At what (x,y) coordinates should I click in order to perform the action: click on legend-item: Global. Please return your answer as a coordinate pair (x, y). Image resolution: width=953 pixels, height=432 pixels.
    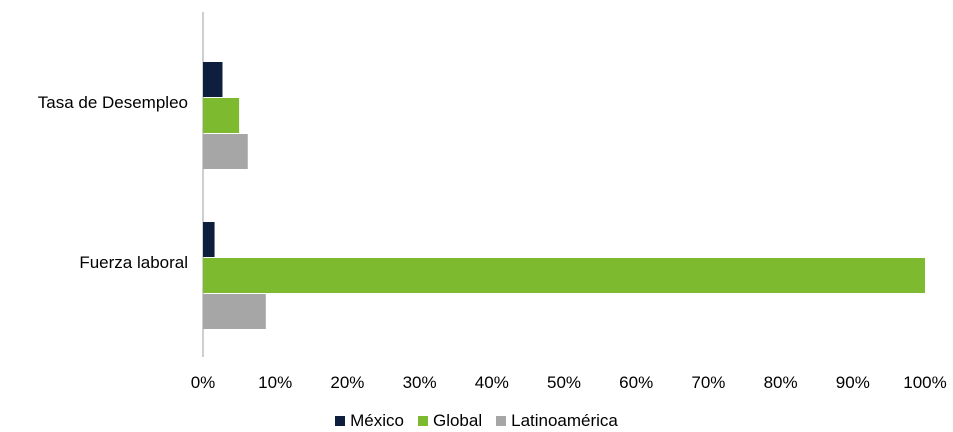
    Looking at the image, I should click on (450, 421).